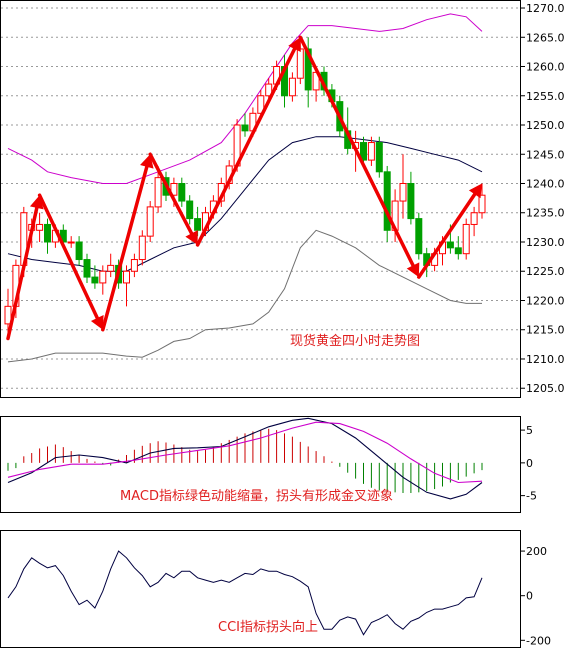  I want to click on cci-tick-label: 0, so click(529, 596).